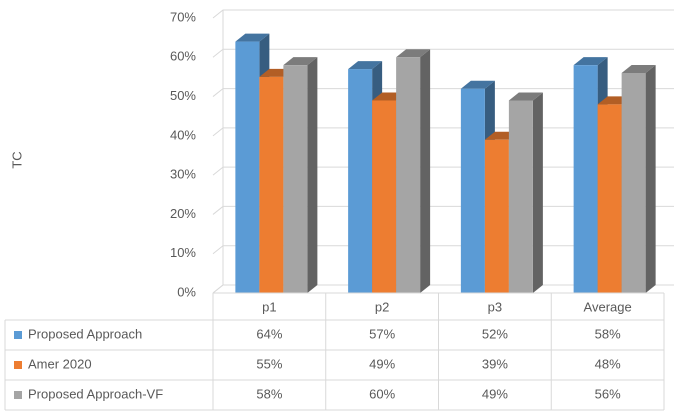 This screenshot has width=685, height=416. Describe the element at coordinates (60, 363) in the screenshot. I see `legend-label: Amer 2020` at that location.